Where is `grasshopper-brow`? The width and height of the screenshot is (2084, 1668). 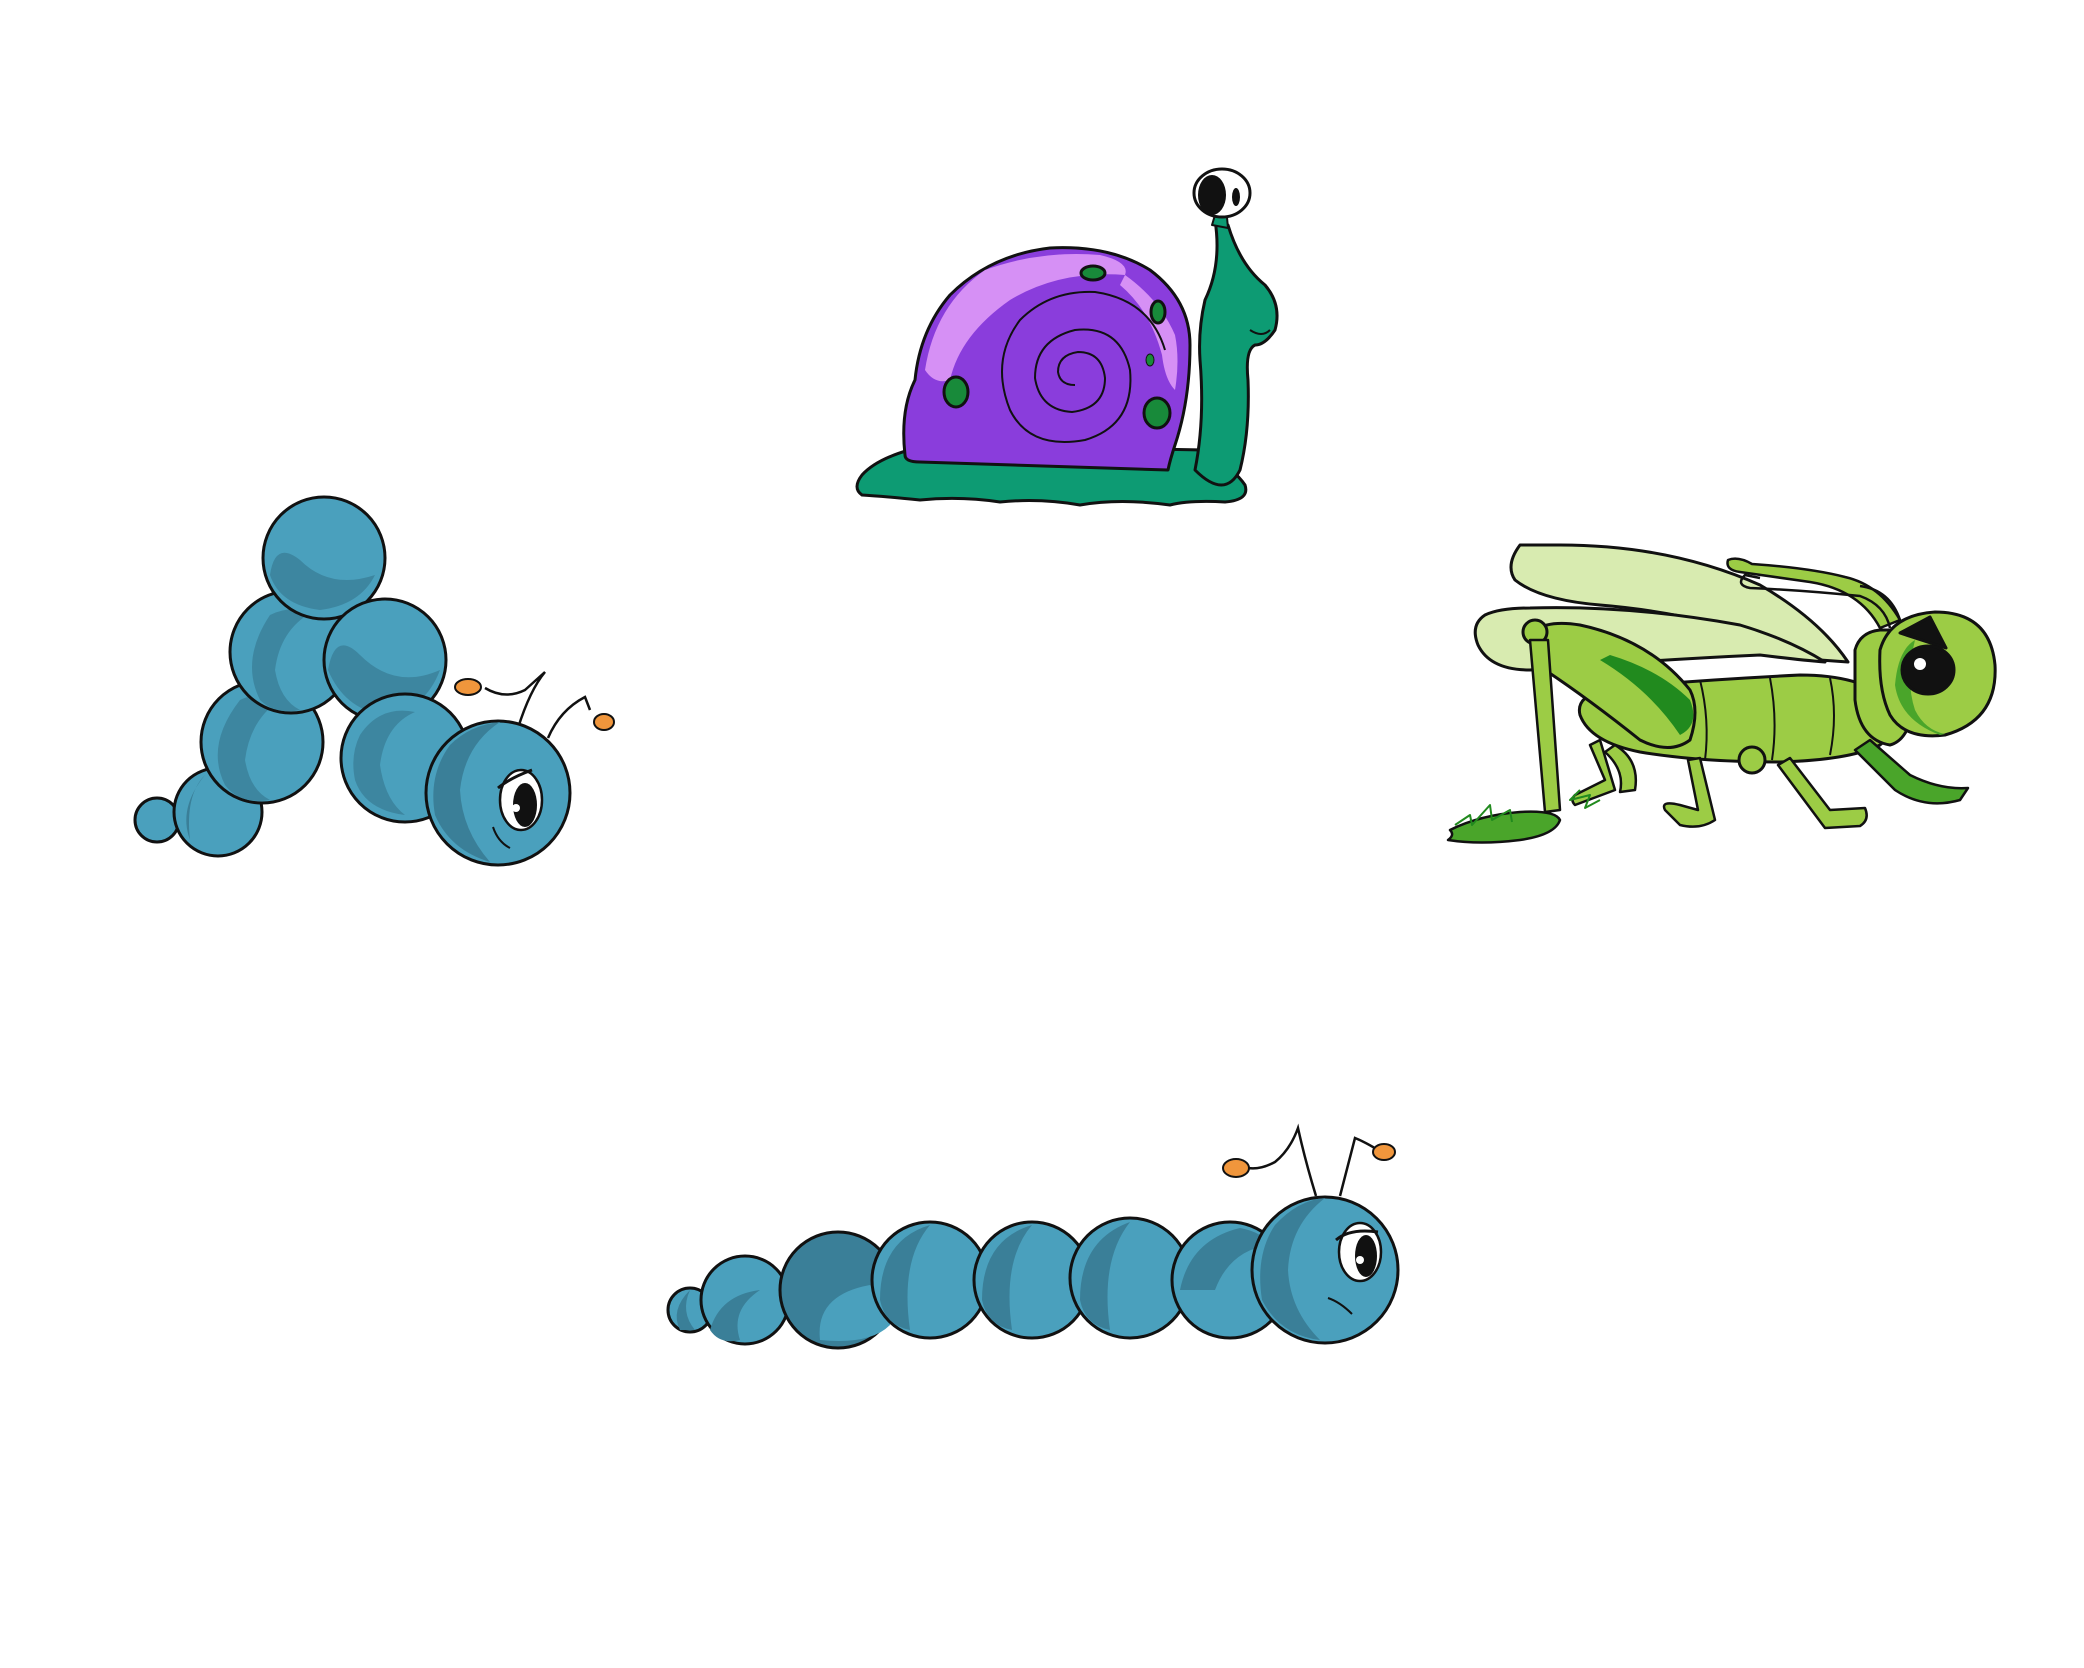 grasshopper-brow is located at coordinates (1923, 632).